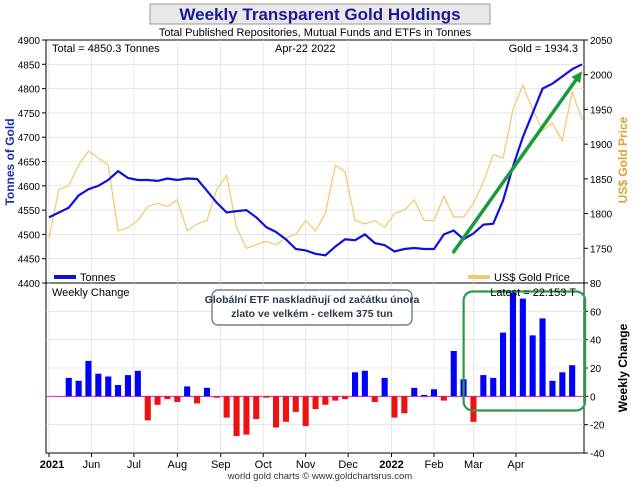  What do you see at coordinates (10, 161) in the screenshot?
I see `left-axis-title: Tonnes of Gold` at bounding box center [10, 161].